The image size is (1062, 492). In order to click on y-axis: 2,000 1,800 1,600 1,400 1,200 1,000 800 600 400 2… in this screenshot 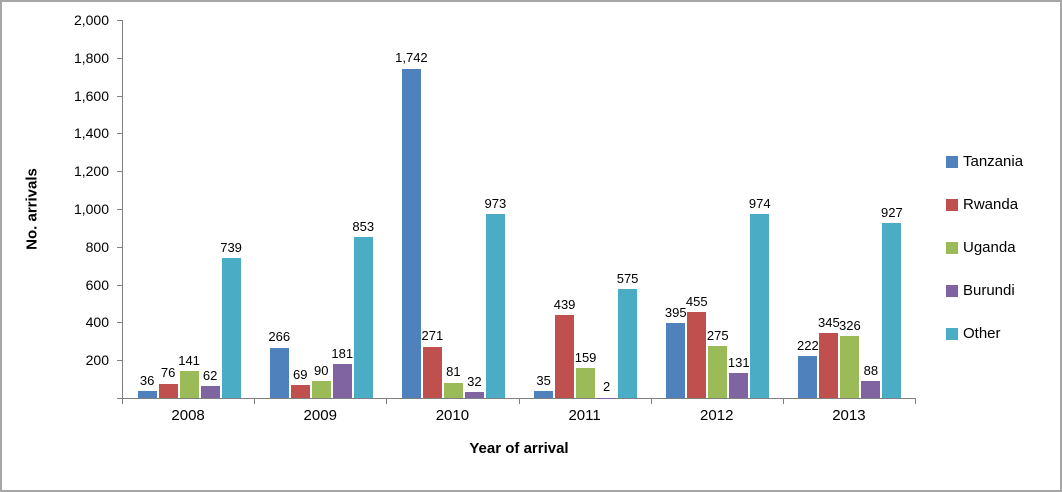, I will do `click(62, 205)`.